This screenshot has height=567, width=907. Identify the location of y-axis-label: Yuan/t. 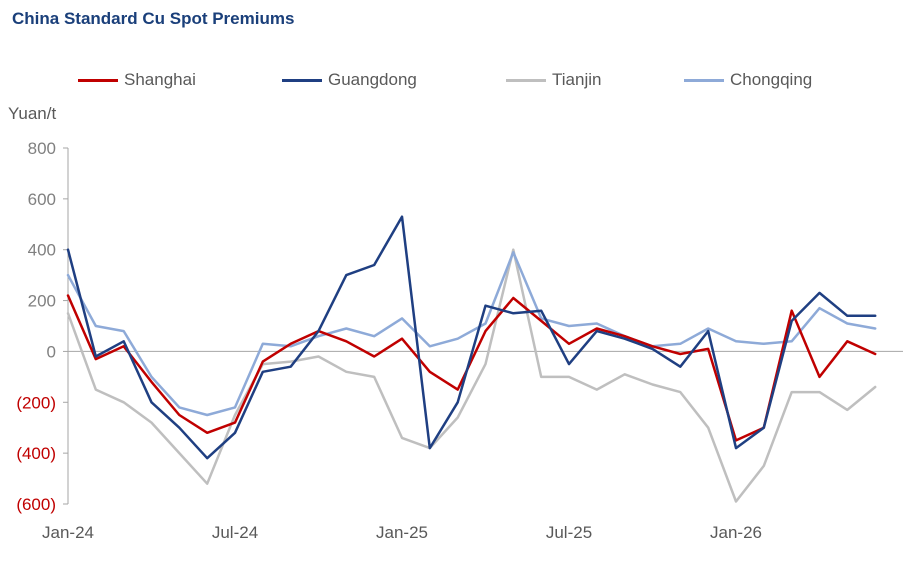
(32, 113).